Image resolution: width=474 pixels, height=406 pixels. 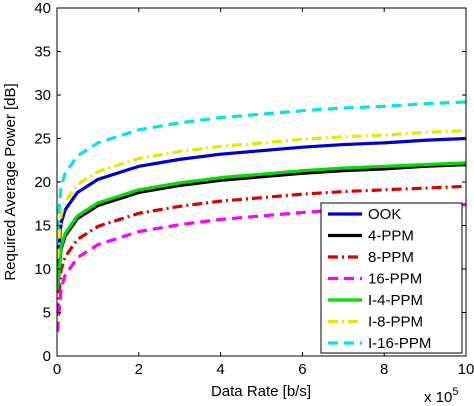 I want to click on x-exponent-base: x 10, so click(x=438, y=397).